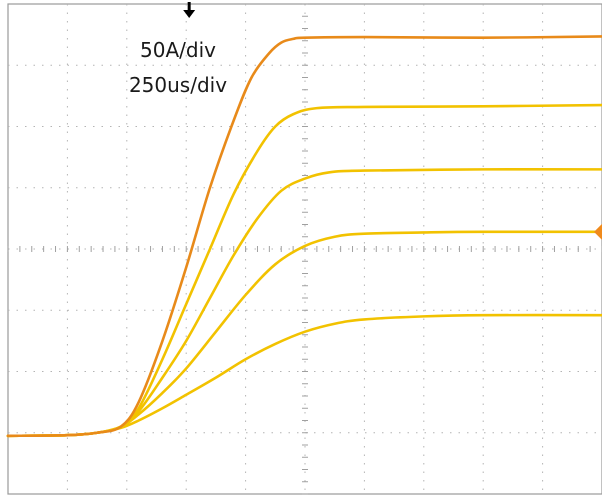 The height and width of the screenshot is (497, 602). I want to click on level-marker-icon, so click(598, 231).